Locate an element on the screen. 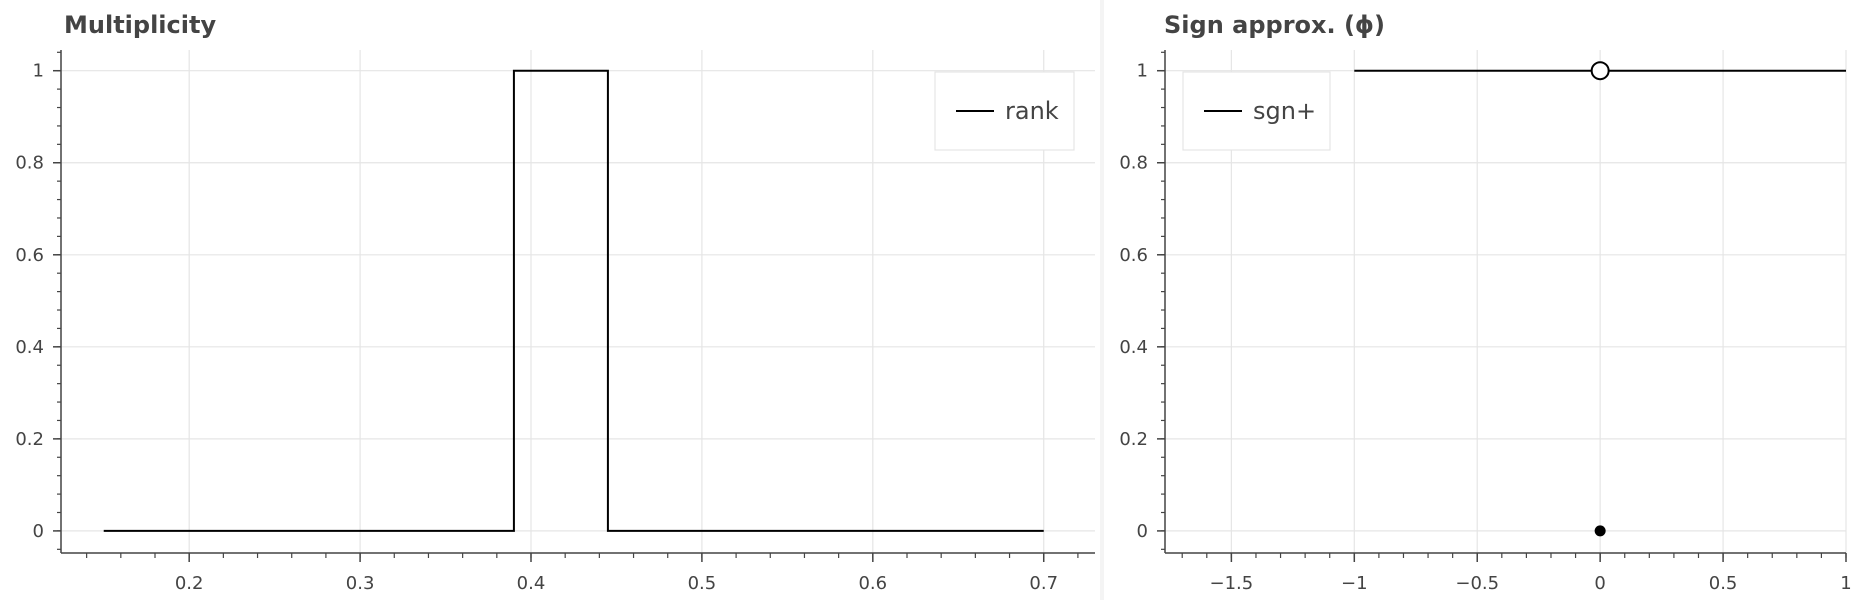 Image resolution: width=1854 pixels, height=600 pixels. x-tick-label: −0.5 is located at coordinates (1477, 583).